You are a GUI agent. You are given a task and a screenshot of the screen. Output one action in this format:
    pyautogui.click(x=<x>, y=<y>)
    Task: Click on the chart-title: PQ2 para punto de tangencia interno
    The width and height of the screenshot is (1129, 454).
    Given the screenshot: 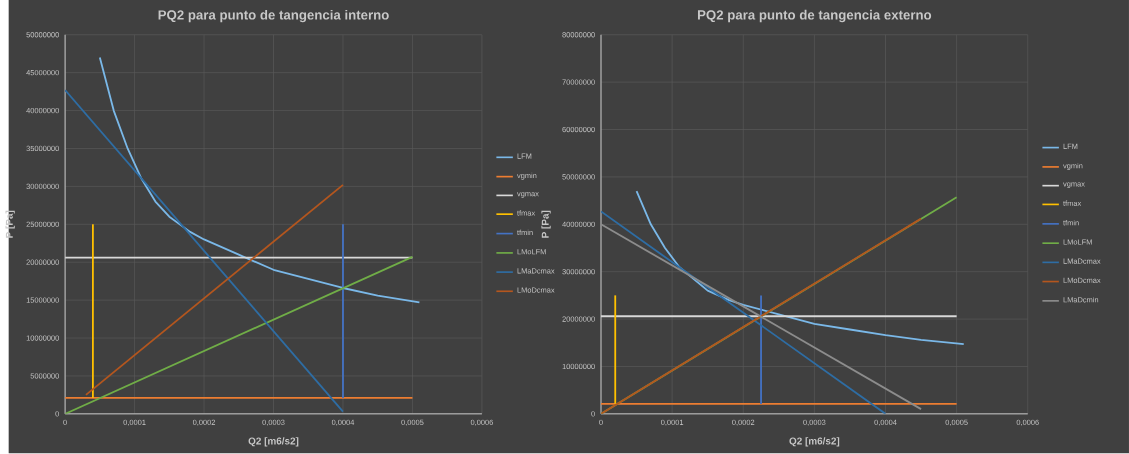 What is the action you would take?
    pyautogui.click(x=273, y=16)
    